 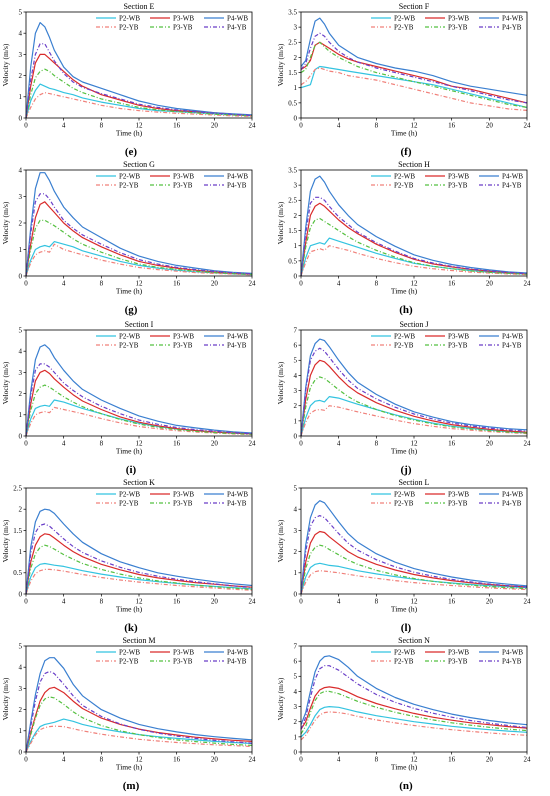 What do you see at coordinates (406, 470) in the screenshot?
I see `panel-letter: (j)` at bounding box center [406, 470].